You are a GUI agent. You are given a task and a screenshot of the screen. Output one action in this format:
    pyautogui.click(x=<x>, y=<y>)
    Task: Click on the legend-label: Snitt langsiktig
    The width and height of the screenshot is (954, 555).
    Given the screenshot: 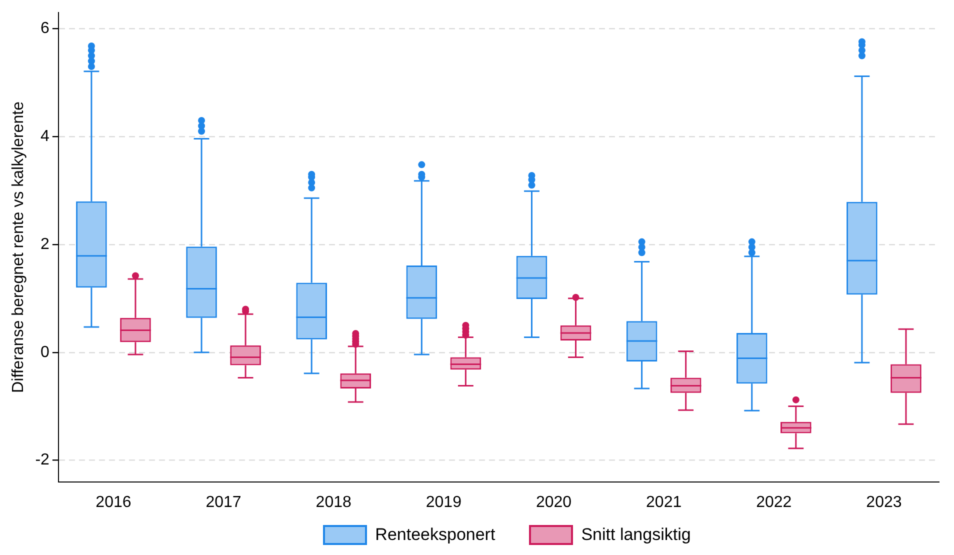 What is the action you would take?
    pyautogui.click(x=636, y=535)
    